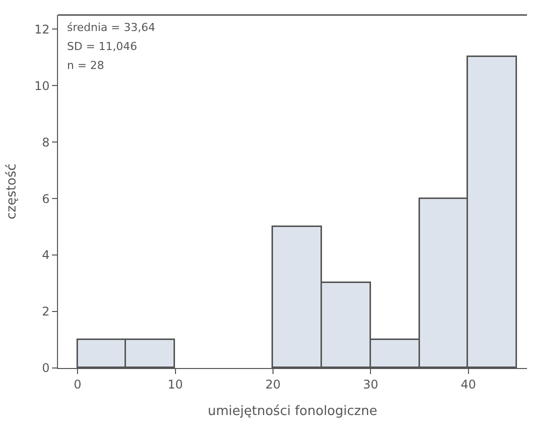  Describe the element at coordinates (46, 142) in the screenshot. I see `y-tick-label: 8` at that location.